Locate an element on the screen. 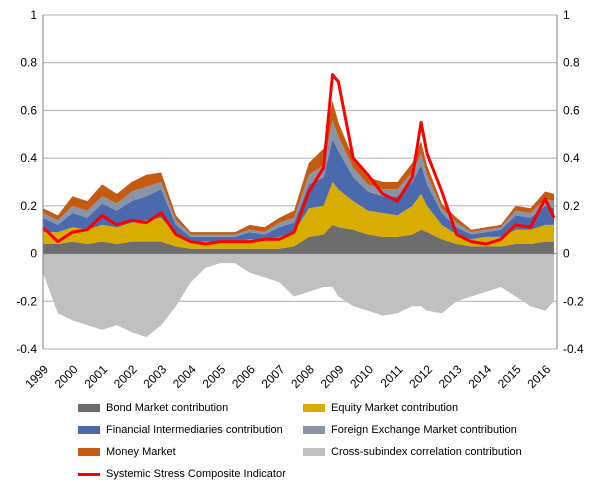  legend-item-money: Money Market is located at coordinates (127, 452).